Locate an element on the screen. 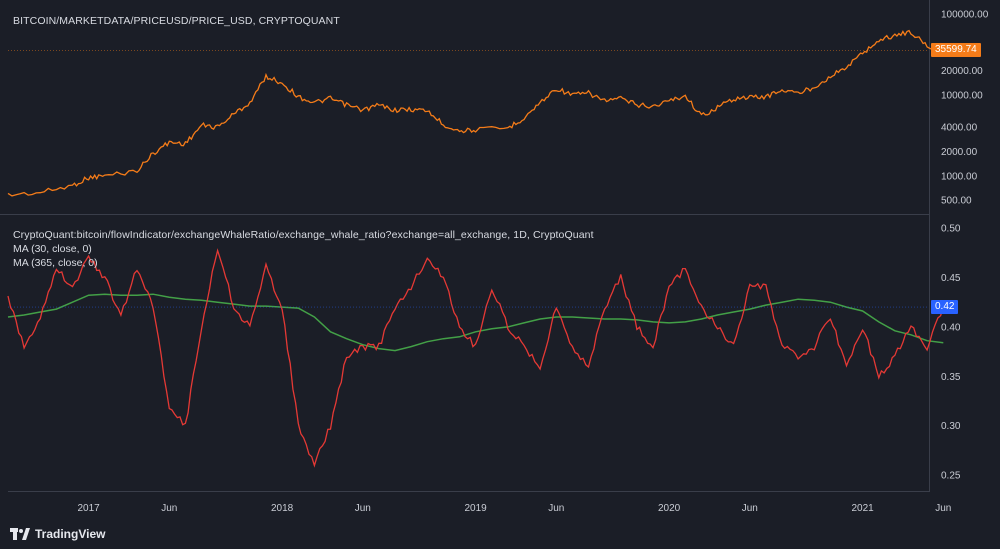  price-tick-label: 20000.00 is located at coordinates (962, 71).